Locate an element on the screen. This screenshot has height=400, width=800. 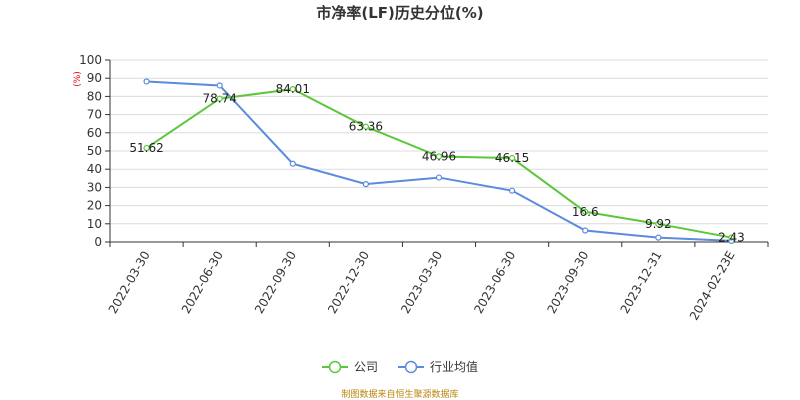
x-tick-label: 2022-06-30 is located at coordinates (202, 282).